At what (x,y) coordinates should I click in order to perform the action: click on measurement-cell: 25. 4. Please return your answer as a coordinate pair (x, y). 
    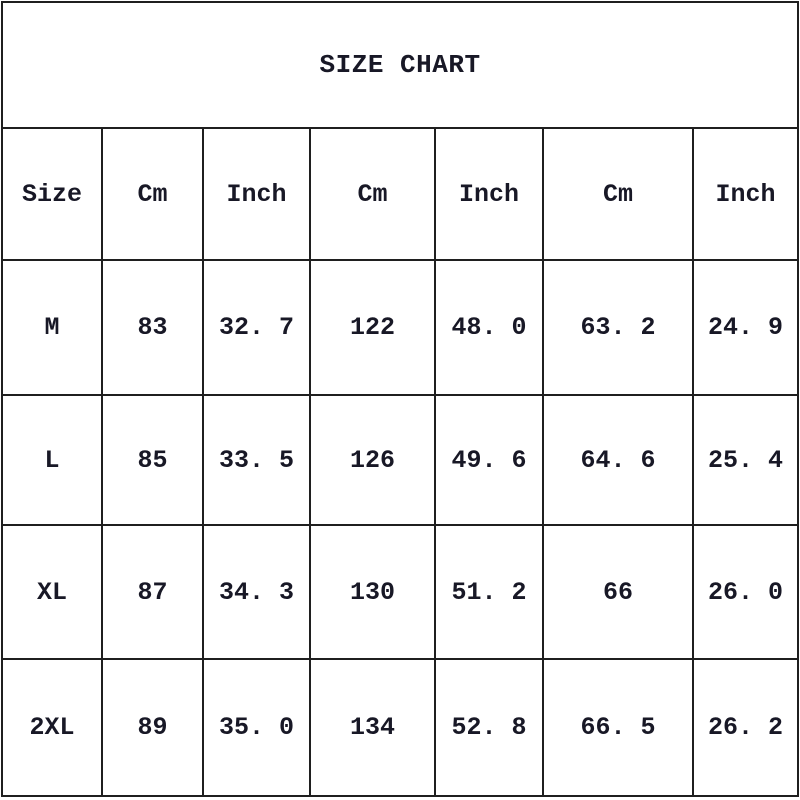
    Looking at the image, I should click on (745, 460).